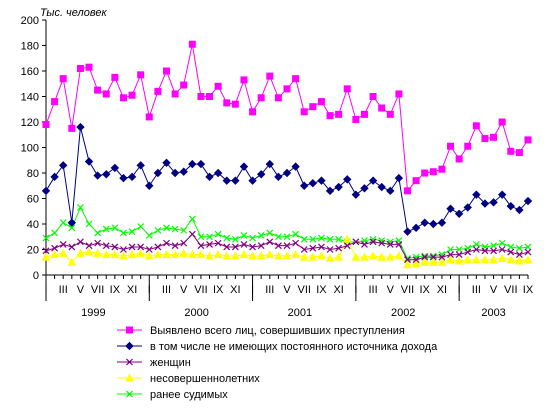  Describe the element at coordinates (34, 148) in the screenshot. I see `y-axis: 0 20 40 60 80 100 120 140 160 180 200` at that location.